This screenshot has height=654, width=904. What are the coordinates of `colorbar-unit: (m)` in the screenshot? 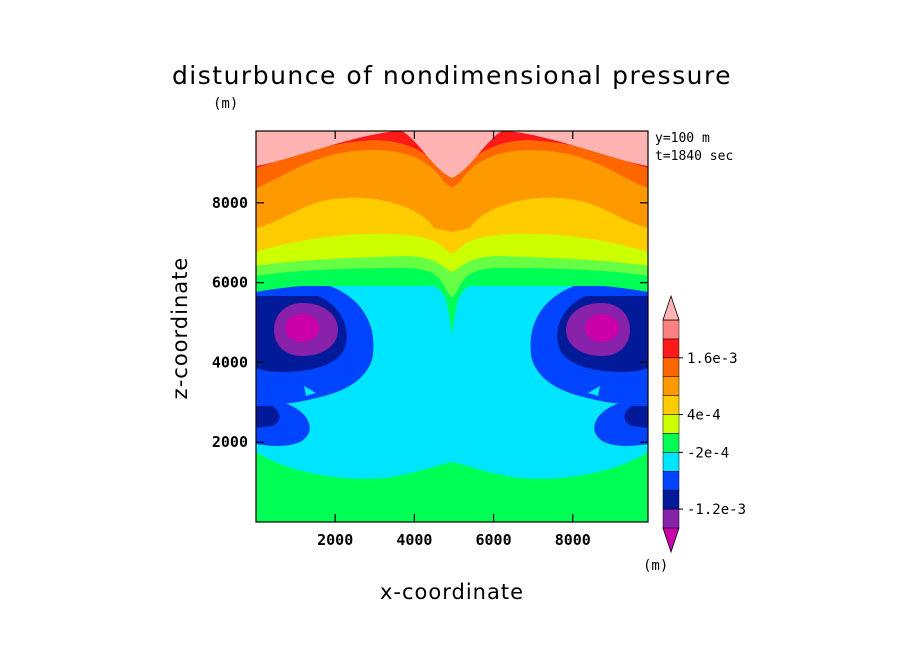 It's located at (655, 566).